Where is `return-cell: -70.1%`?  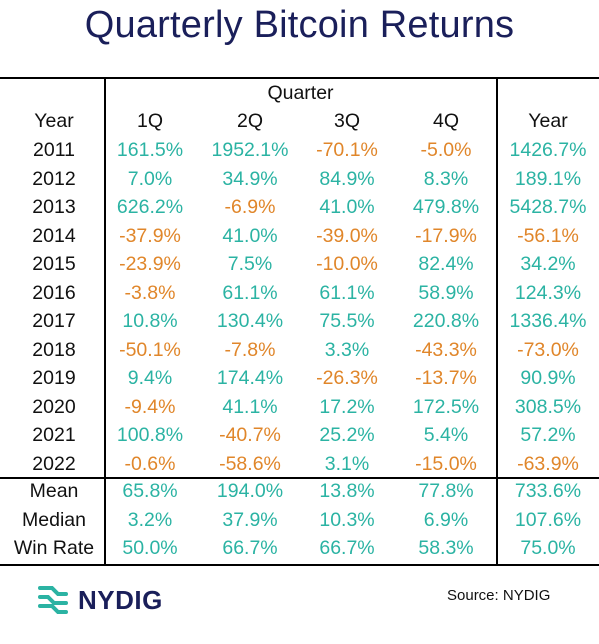
return-cell: -70.1% is located at coordinates (347, 150).